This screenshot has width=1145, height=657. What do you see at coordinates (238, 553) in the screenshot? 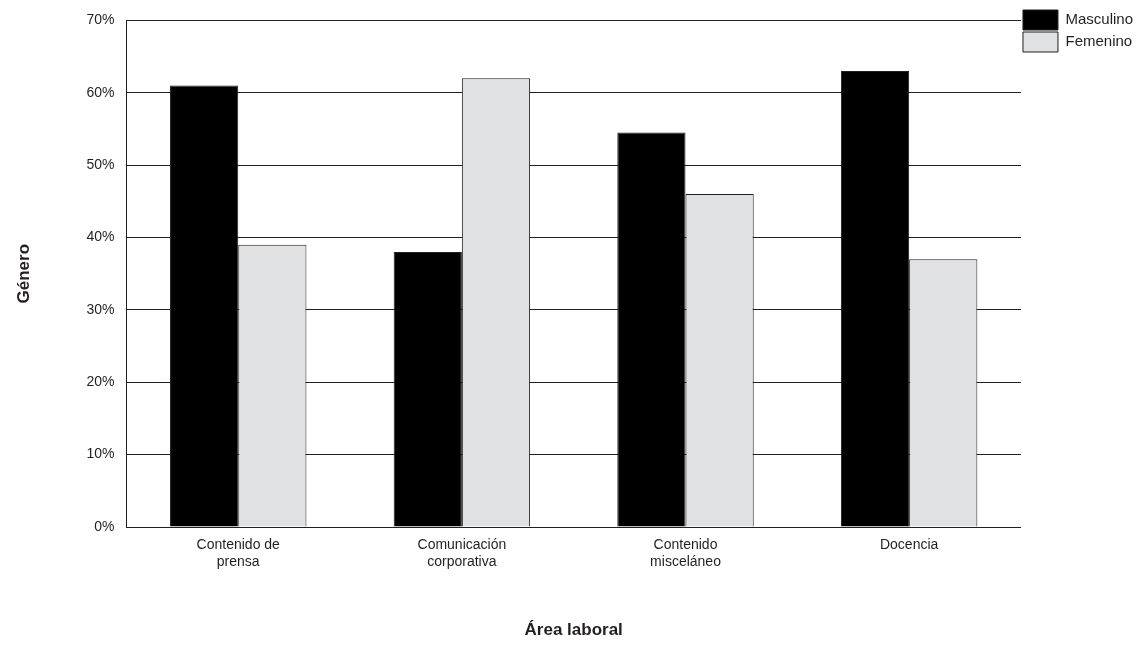
I see `x-tick-label: Contenido de prensa` at bounding box center [238, 553].